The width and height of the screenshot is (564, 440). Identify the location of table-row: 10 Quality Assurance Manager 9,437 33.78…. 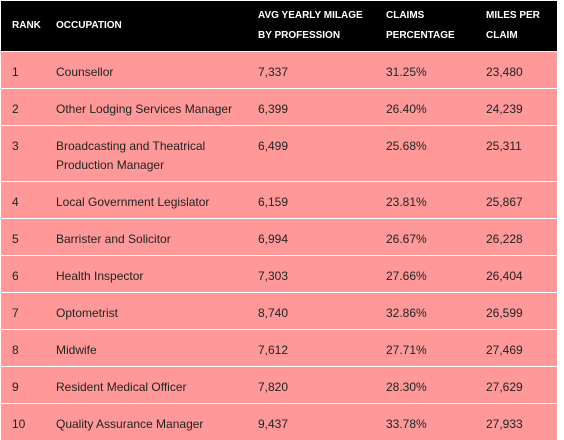
(279, 421).